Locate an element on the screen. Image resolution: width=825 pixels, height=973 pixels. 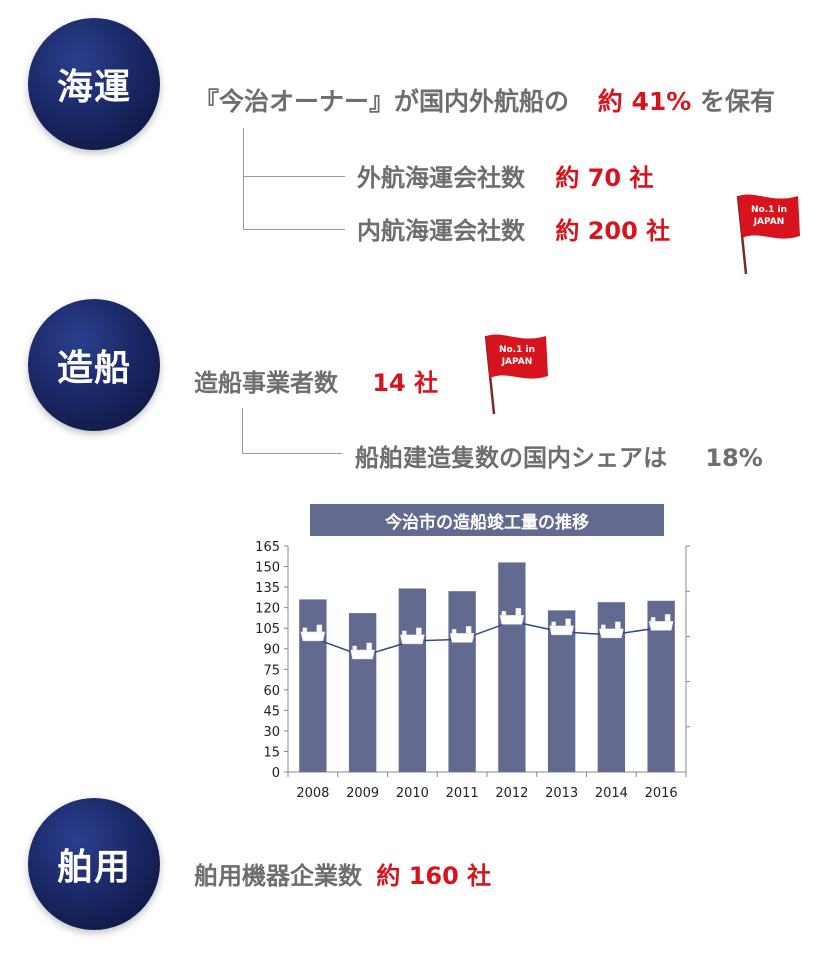
marine-label: 舶用機器企業数 is located at coordinates (278, 876).